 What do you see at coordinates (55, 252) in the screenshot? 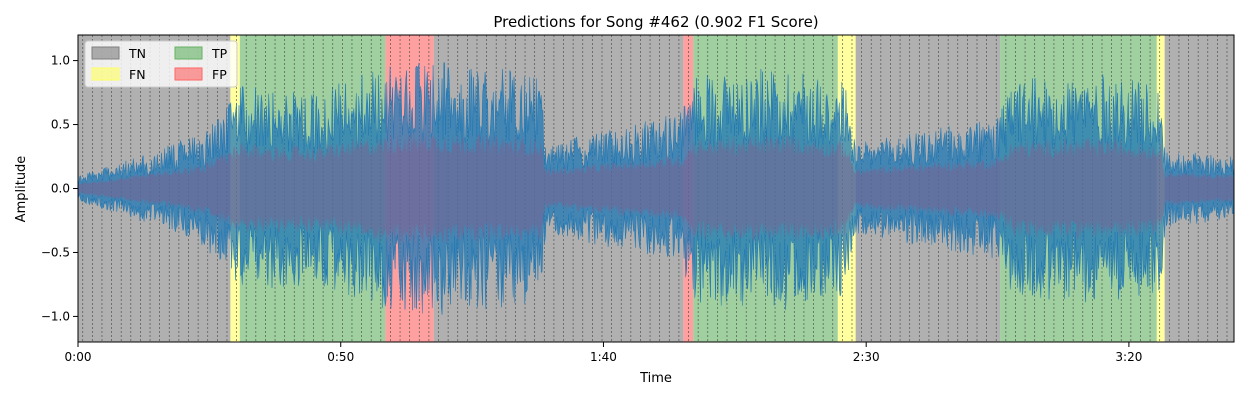
I see `y-tick-label: −0.5` at bounding box center [55, 252].